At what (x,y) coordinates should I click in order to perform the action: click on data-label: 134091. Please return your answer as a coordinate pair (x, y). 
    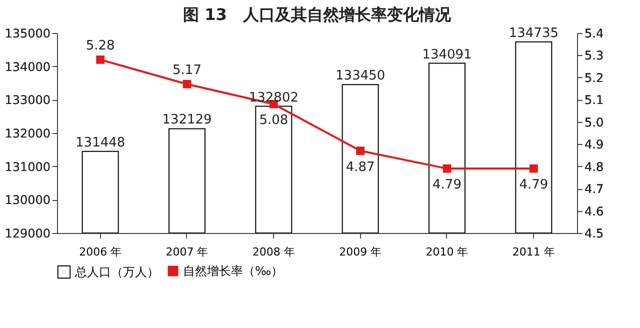
    Looking at the image, I should click on (447, 54).